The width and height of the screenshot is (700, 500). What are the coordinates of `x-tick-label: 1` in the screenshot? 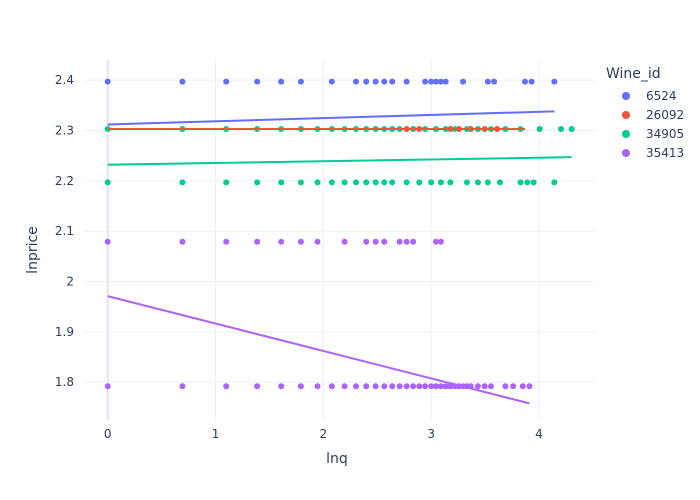 It's located at (216, 434).